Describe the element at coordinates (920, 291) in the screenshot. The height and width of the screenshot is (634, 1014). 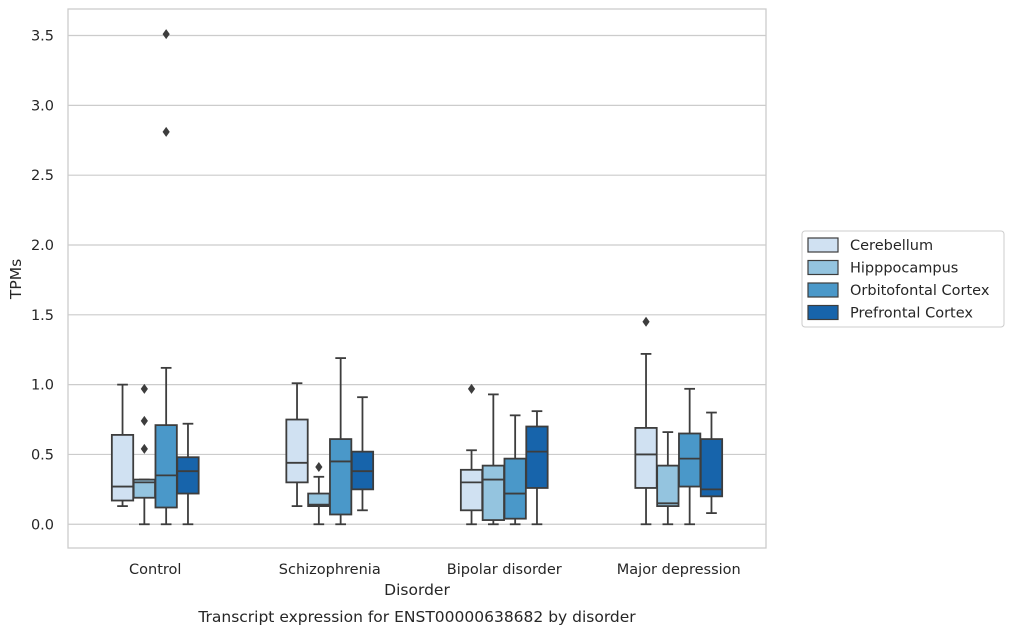
I see `legend-label: Orbitofontal Cortex` at that location.